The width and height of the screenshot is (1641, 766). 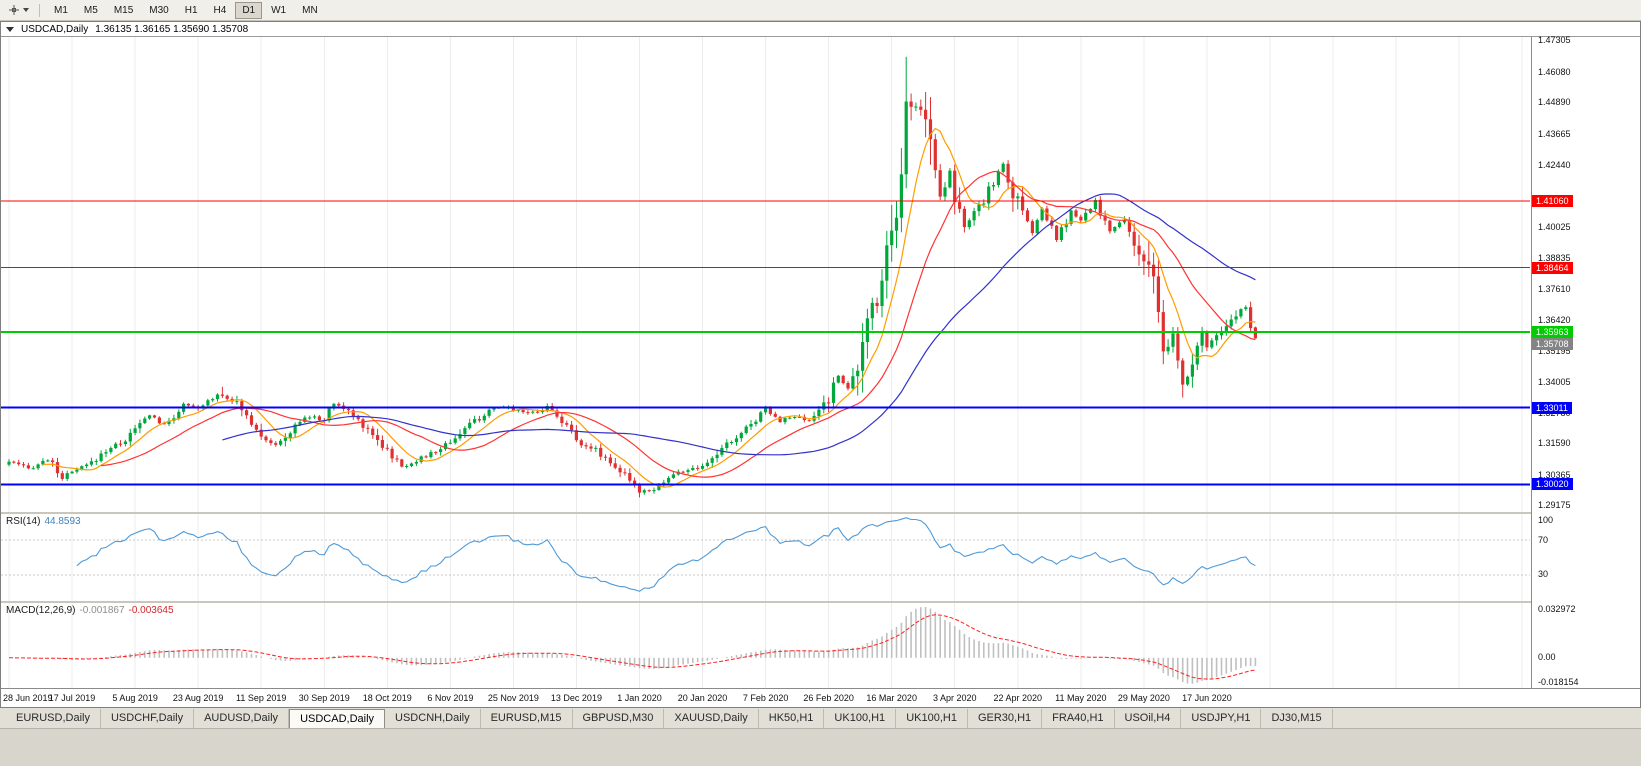 I want to click on price-axis-label: 1.46080, so click(x=1554, y=71).